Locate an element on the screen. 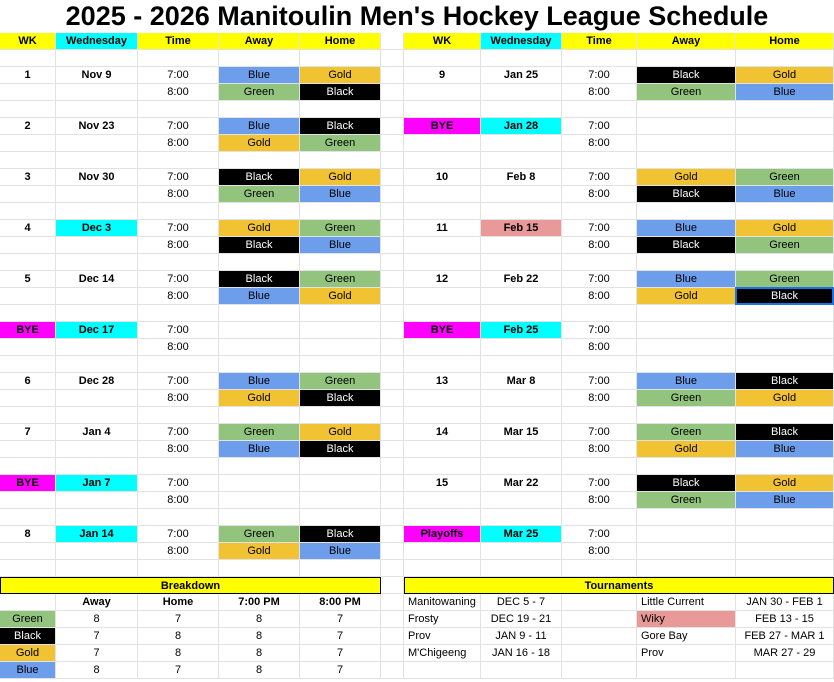  week-date: Nov 30 is located at coordinates (97, 177).